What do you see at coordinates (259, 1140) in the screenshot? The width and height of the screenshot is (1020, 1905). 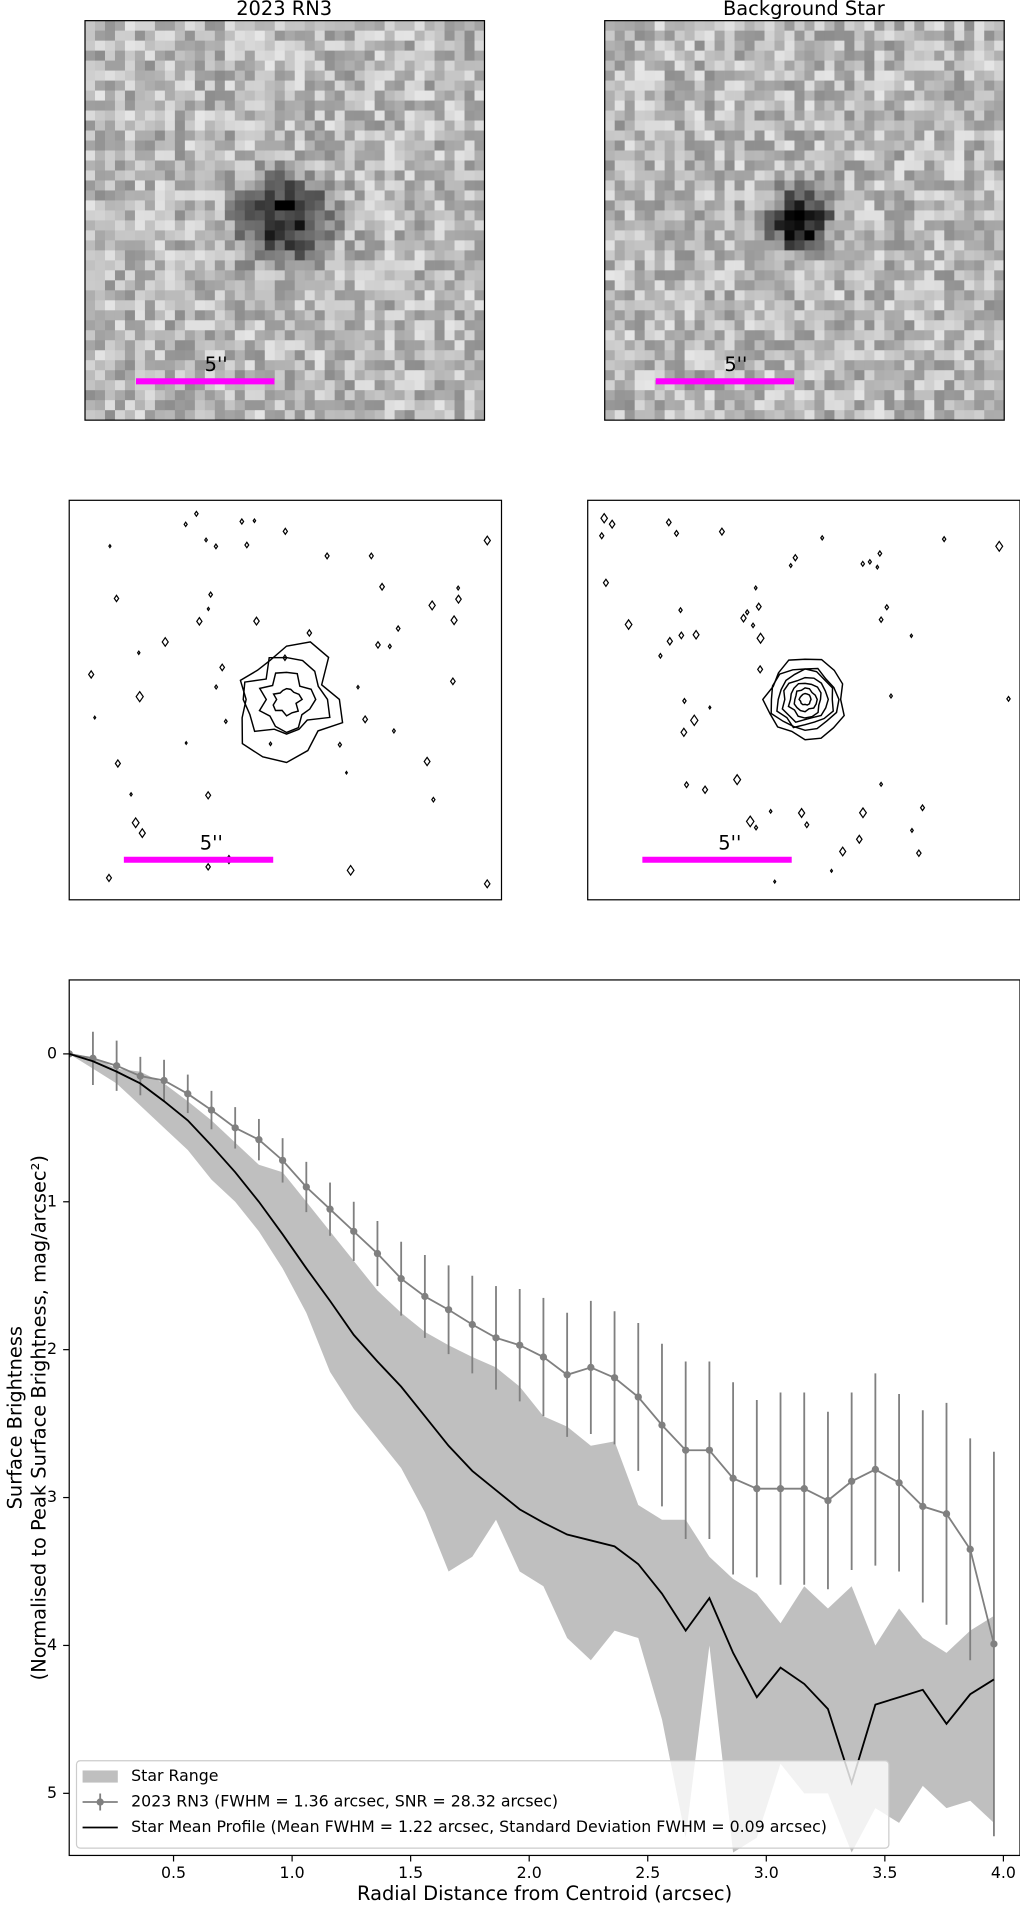 I see `marker` at bounding box center [259, 1140].